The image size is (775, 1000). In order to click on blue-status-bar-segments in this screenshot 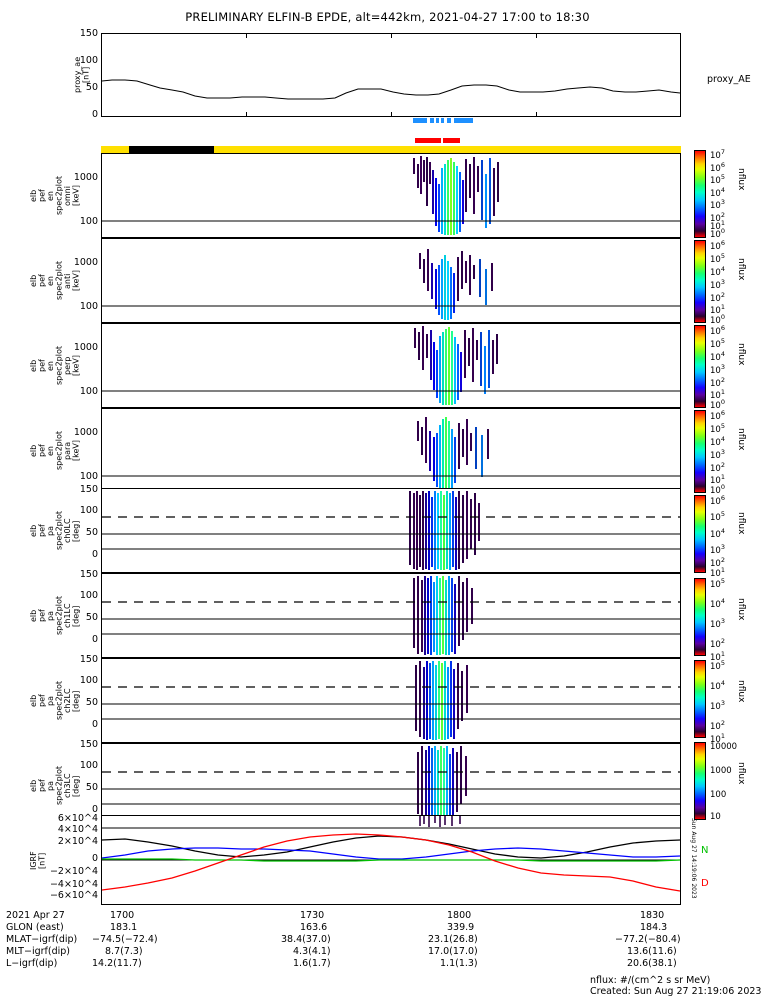, I will do `click(443, 120)`.